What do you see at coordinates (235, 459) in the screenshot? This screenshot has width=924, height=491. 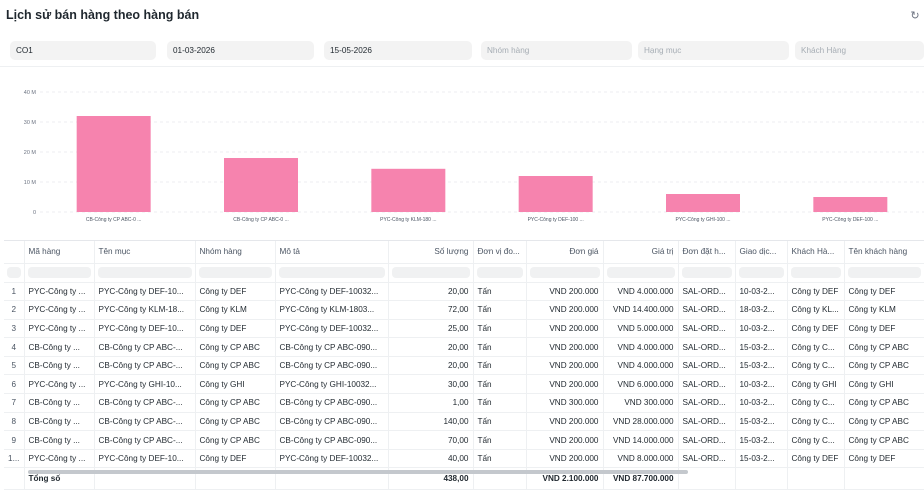 I see `table-cell: Công ty DEF` at bounding box center [235, 459].